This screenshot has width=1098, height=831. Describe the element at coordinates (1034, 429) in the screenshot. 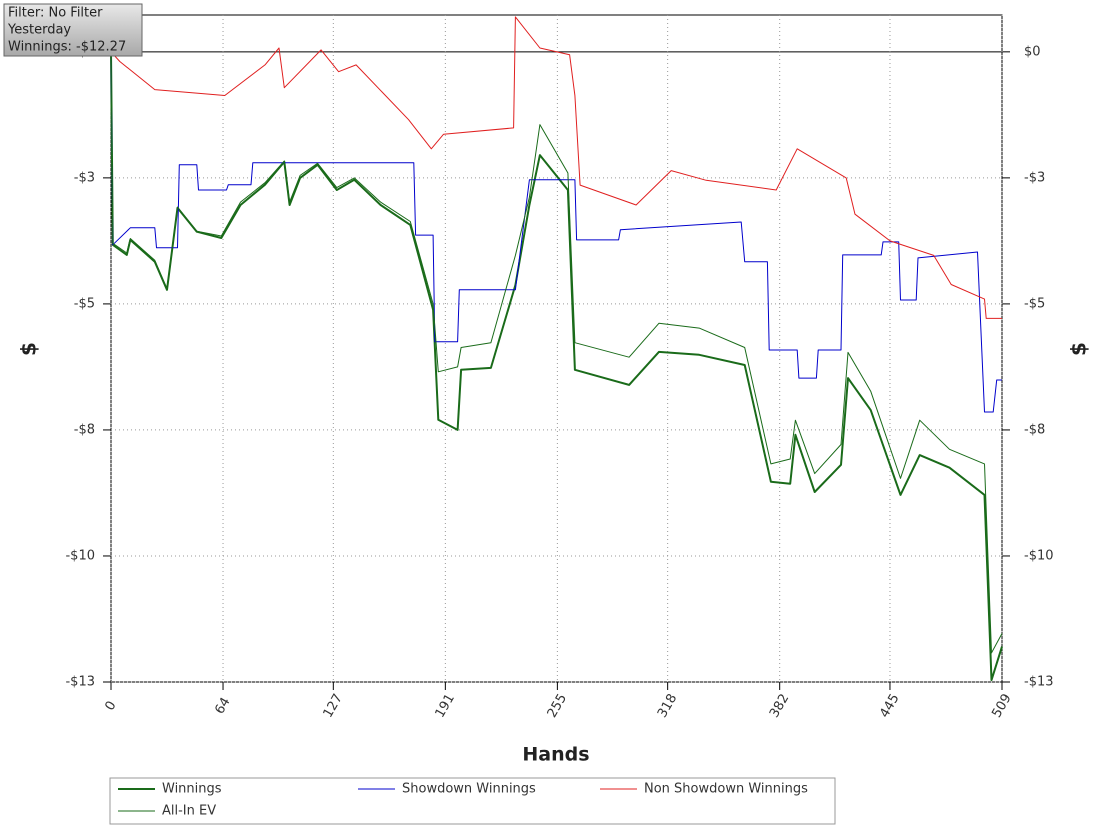

I see `y2-tick-label: -$8` at that location.